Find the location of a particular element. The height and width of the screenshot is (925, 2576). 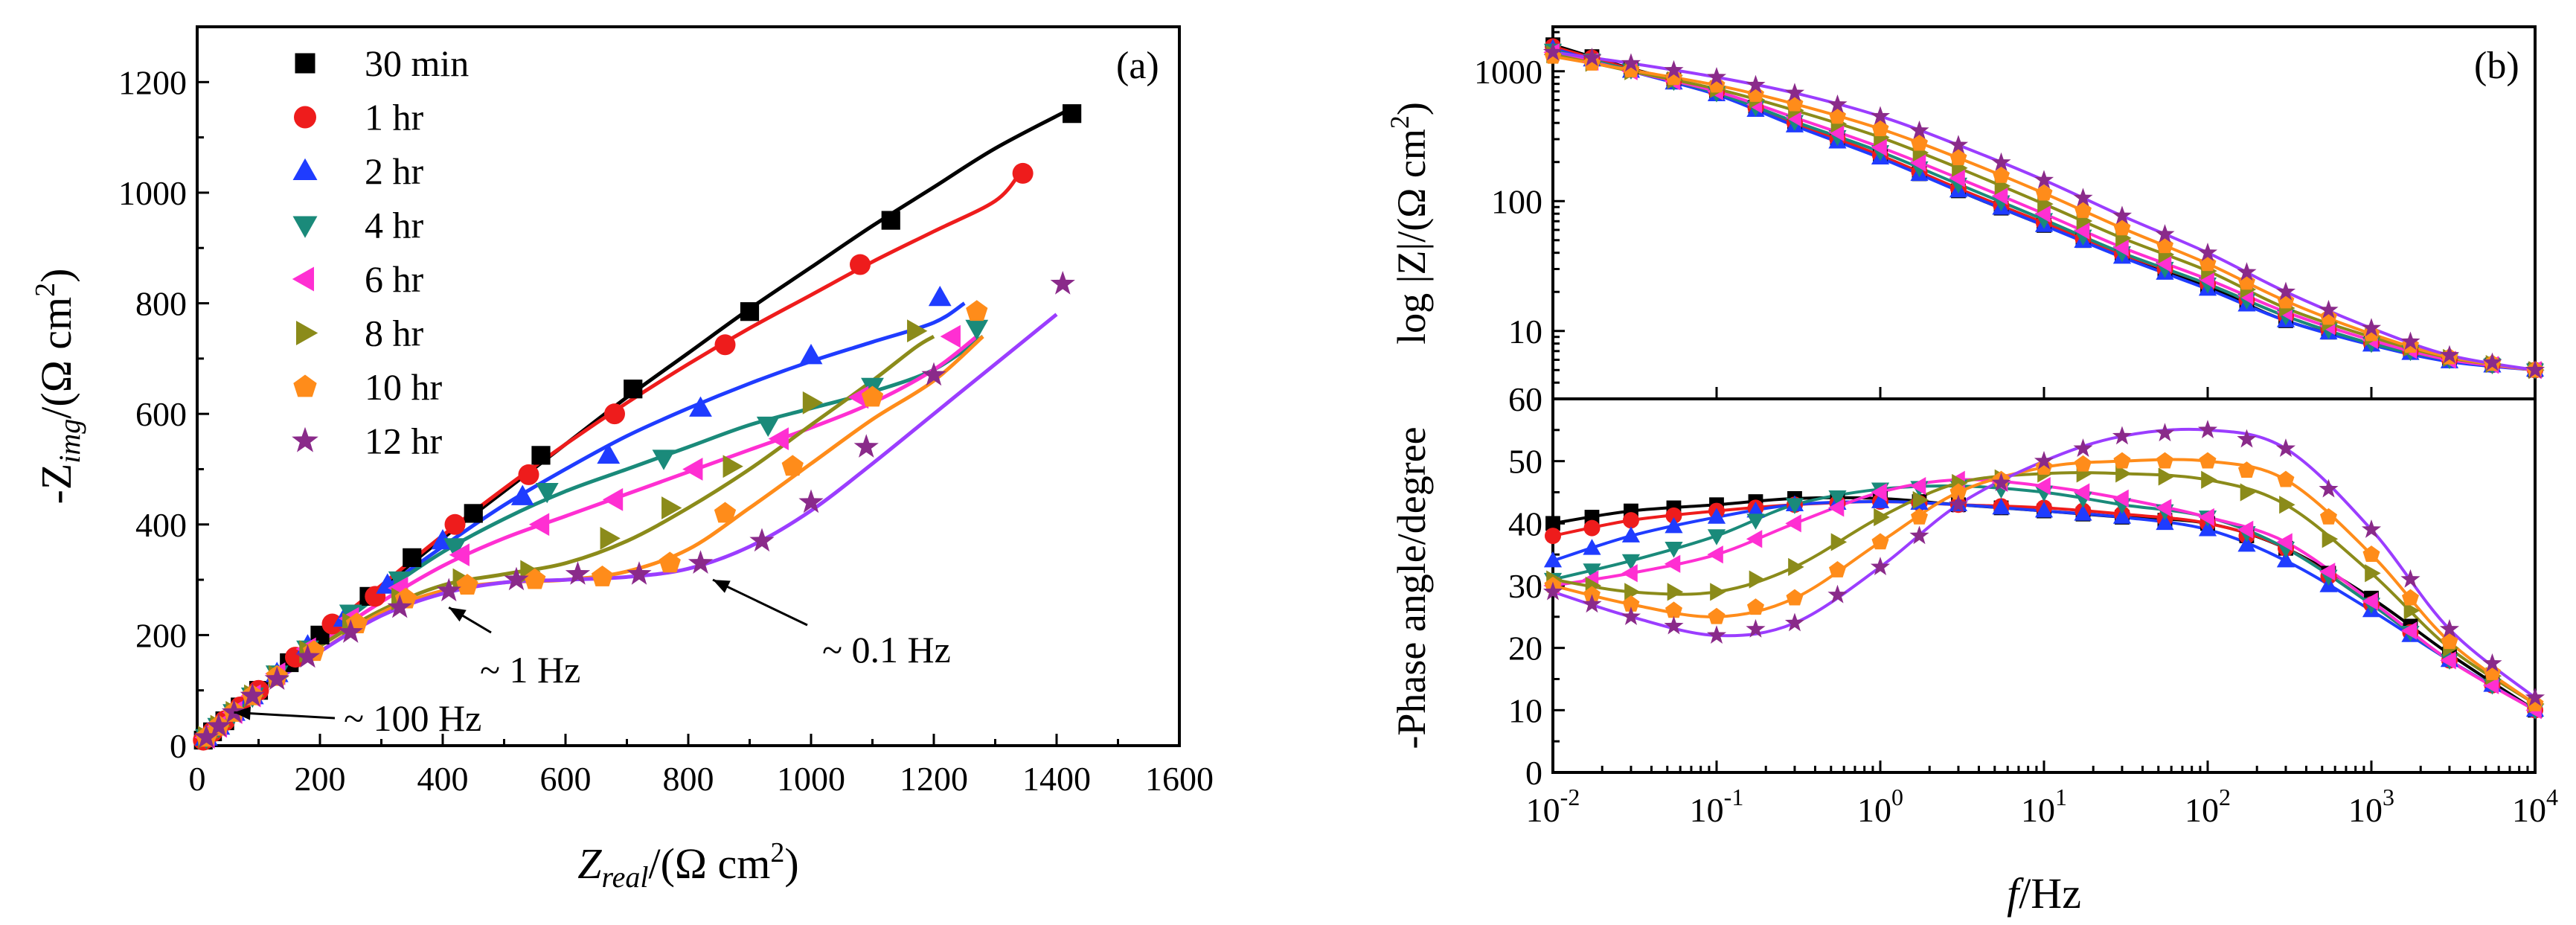

nyquist-y-axis-label: -Zimg/(Ω cm2) is located at coordinates (58, 387).